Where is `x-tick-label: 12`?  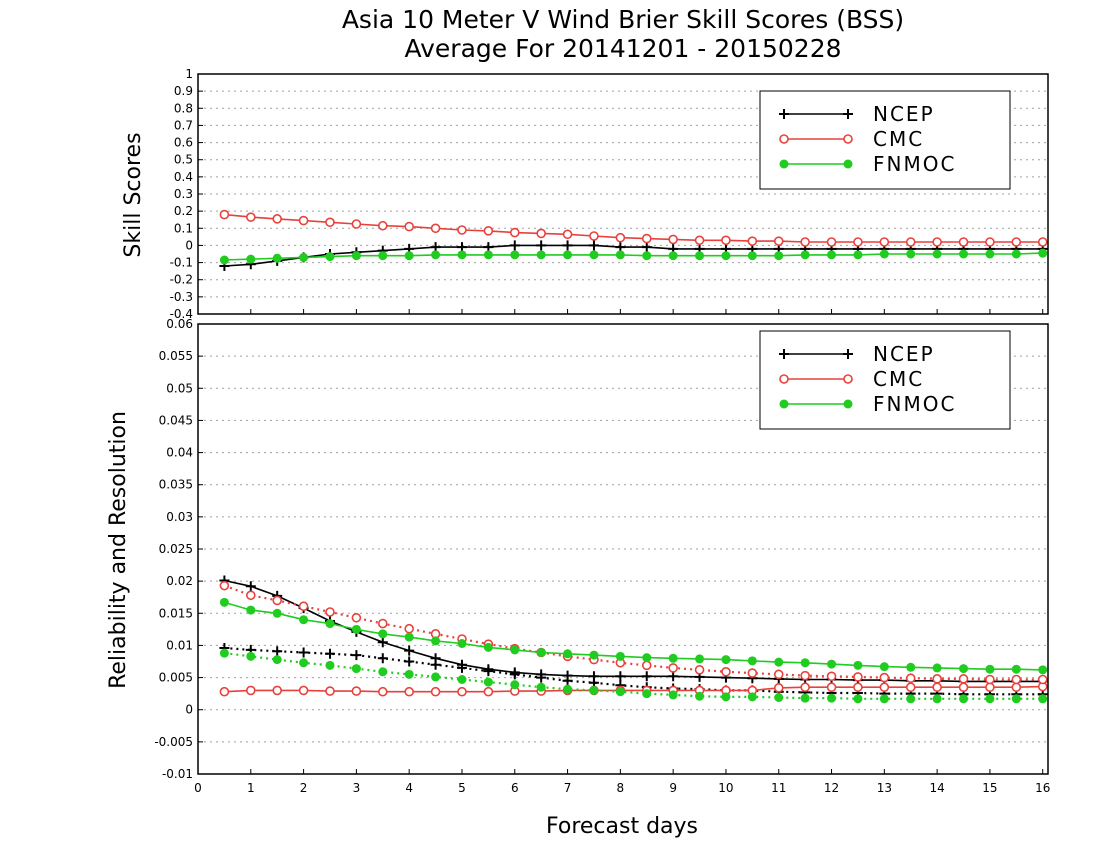
x-tick-label: 12 is located at coordinates (831, 788).